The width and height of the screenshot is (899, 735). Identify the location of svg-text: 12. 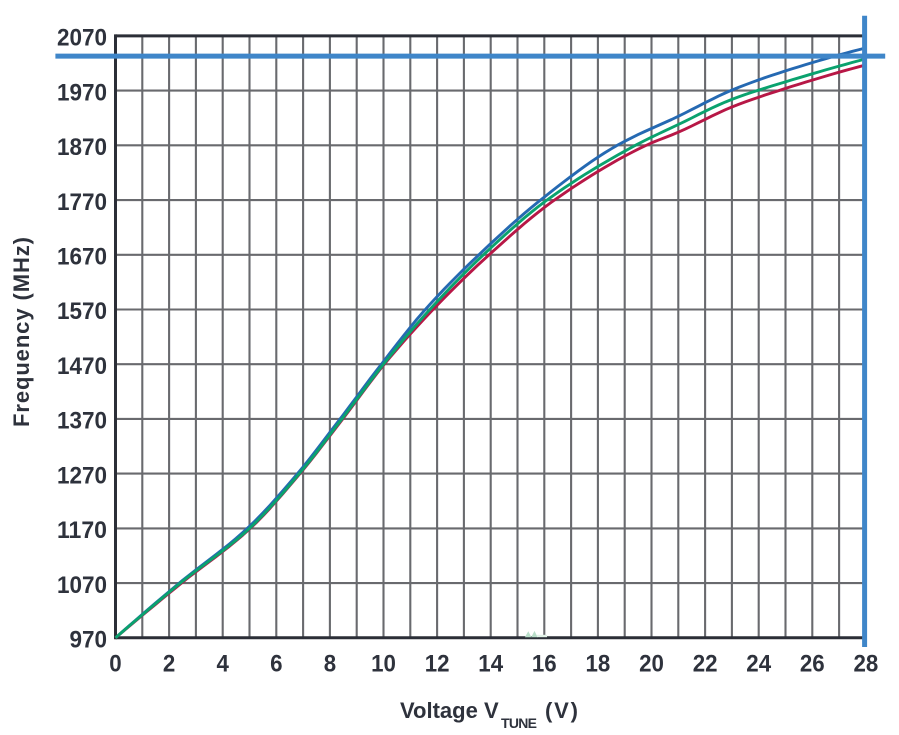
(437, 665).